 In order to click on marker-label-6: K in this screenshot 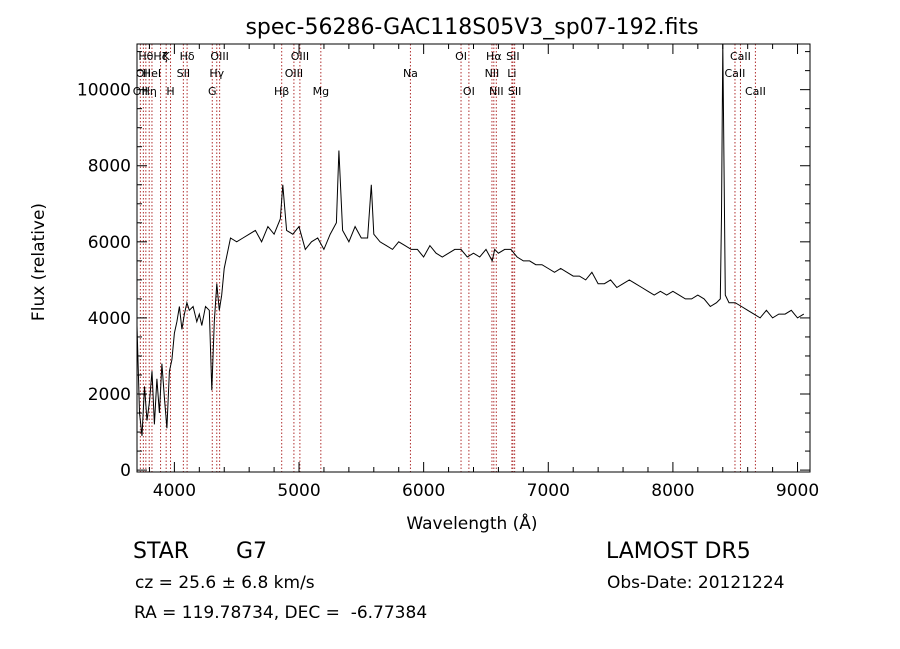, I will do `click(167, 56)`.